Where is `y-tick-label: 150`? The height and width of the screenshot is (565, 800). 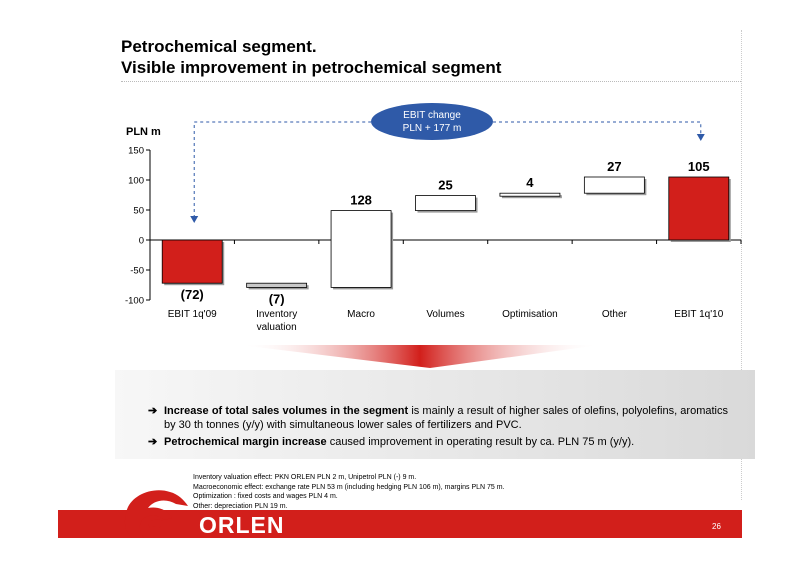
y-tick-label: 150 is located at coordinates (136, 151).